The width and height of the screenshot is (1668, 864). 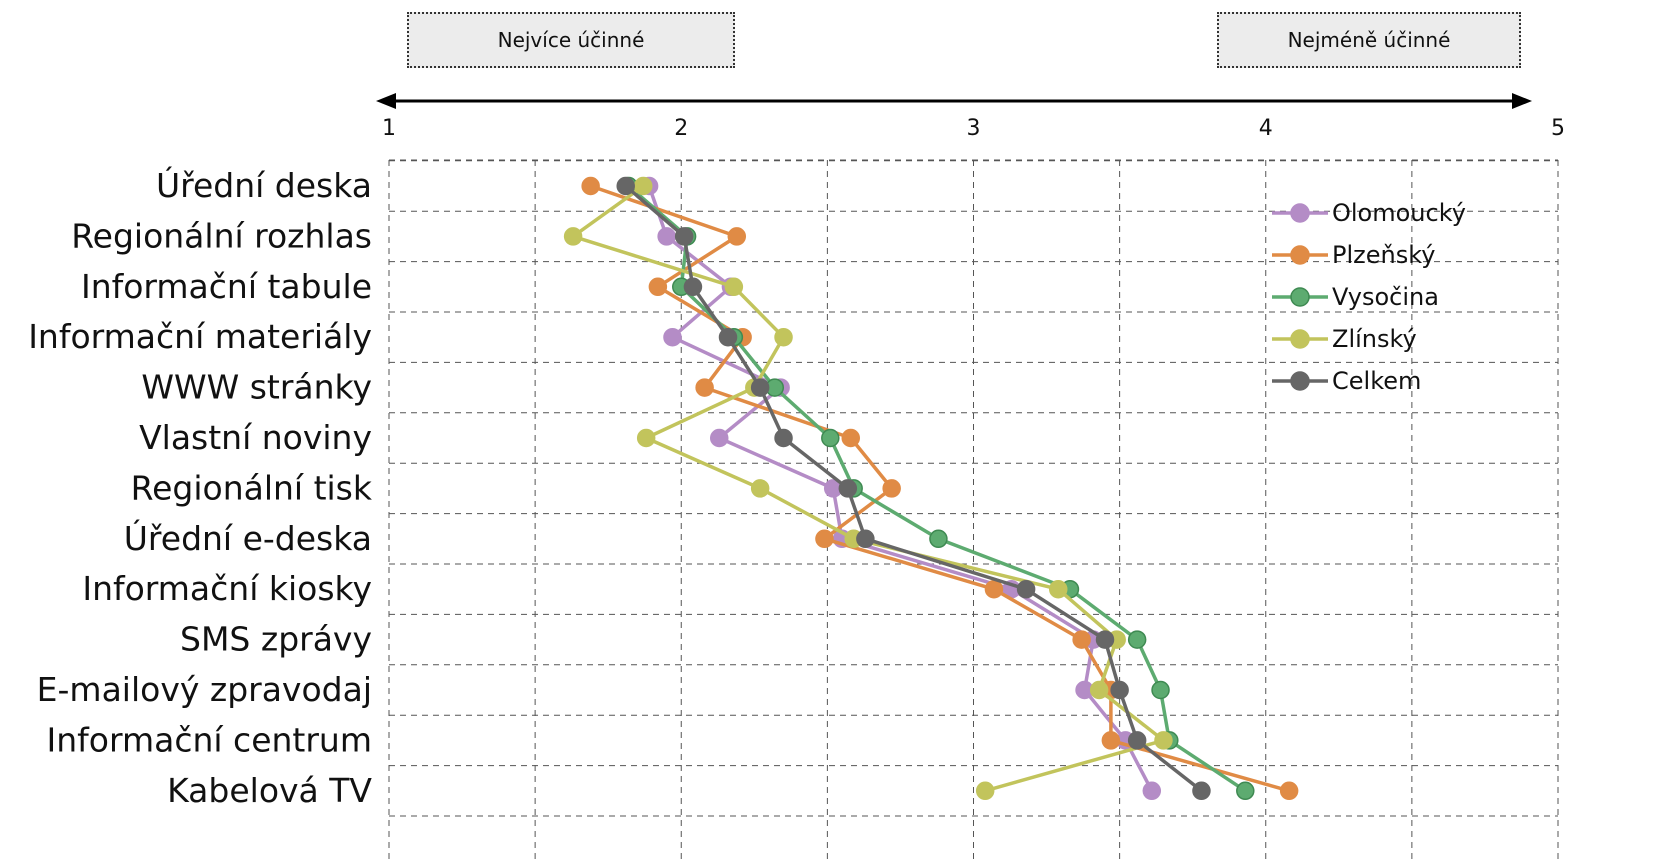 I want to click on x-tick-label: 3, so click(x=974, y=128).